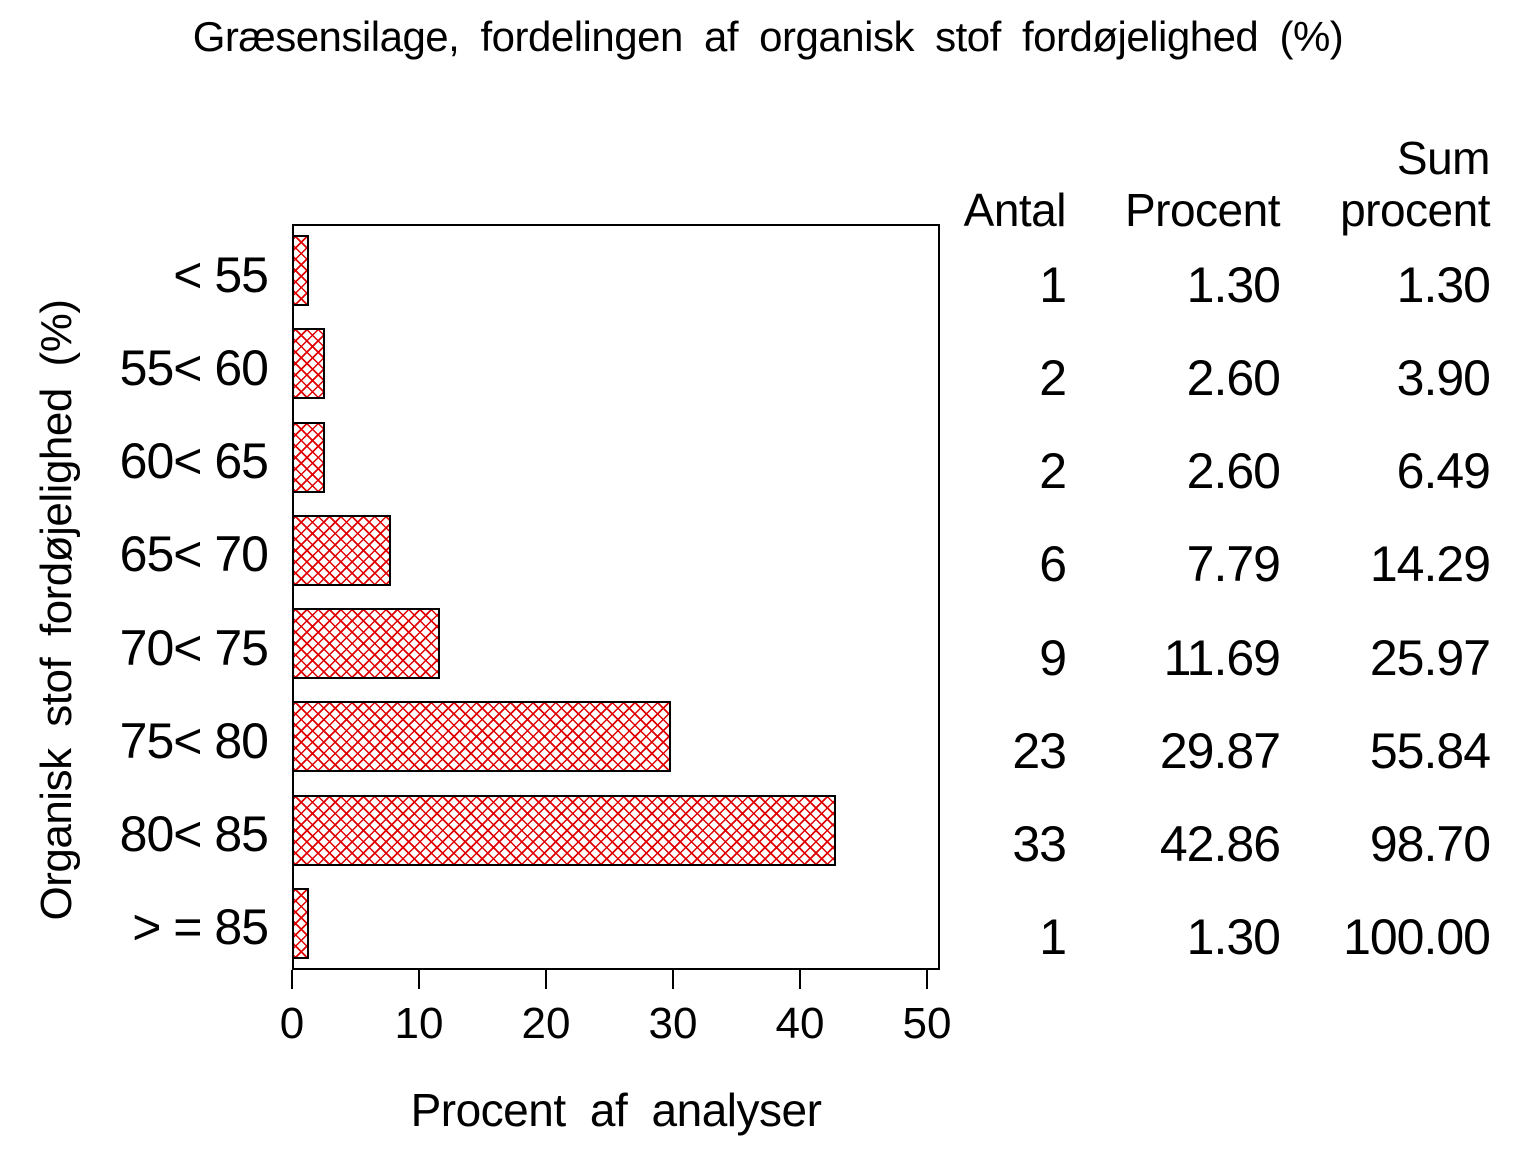  I want to click on table-row: 1 1.30 100.00, so click(1195, 937).